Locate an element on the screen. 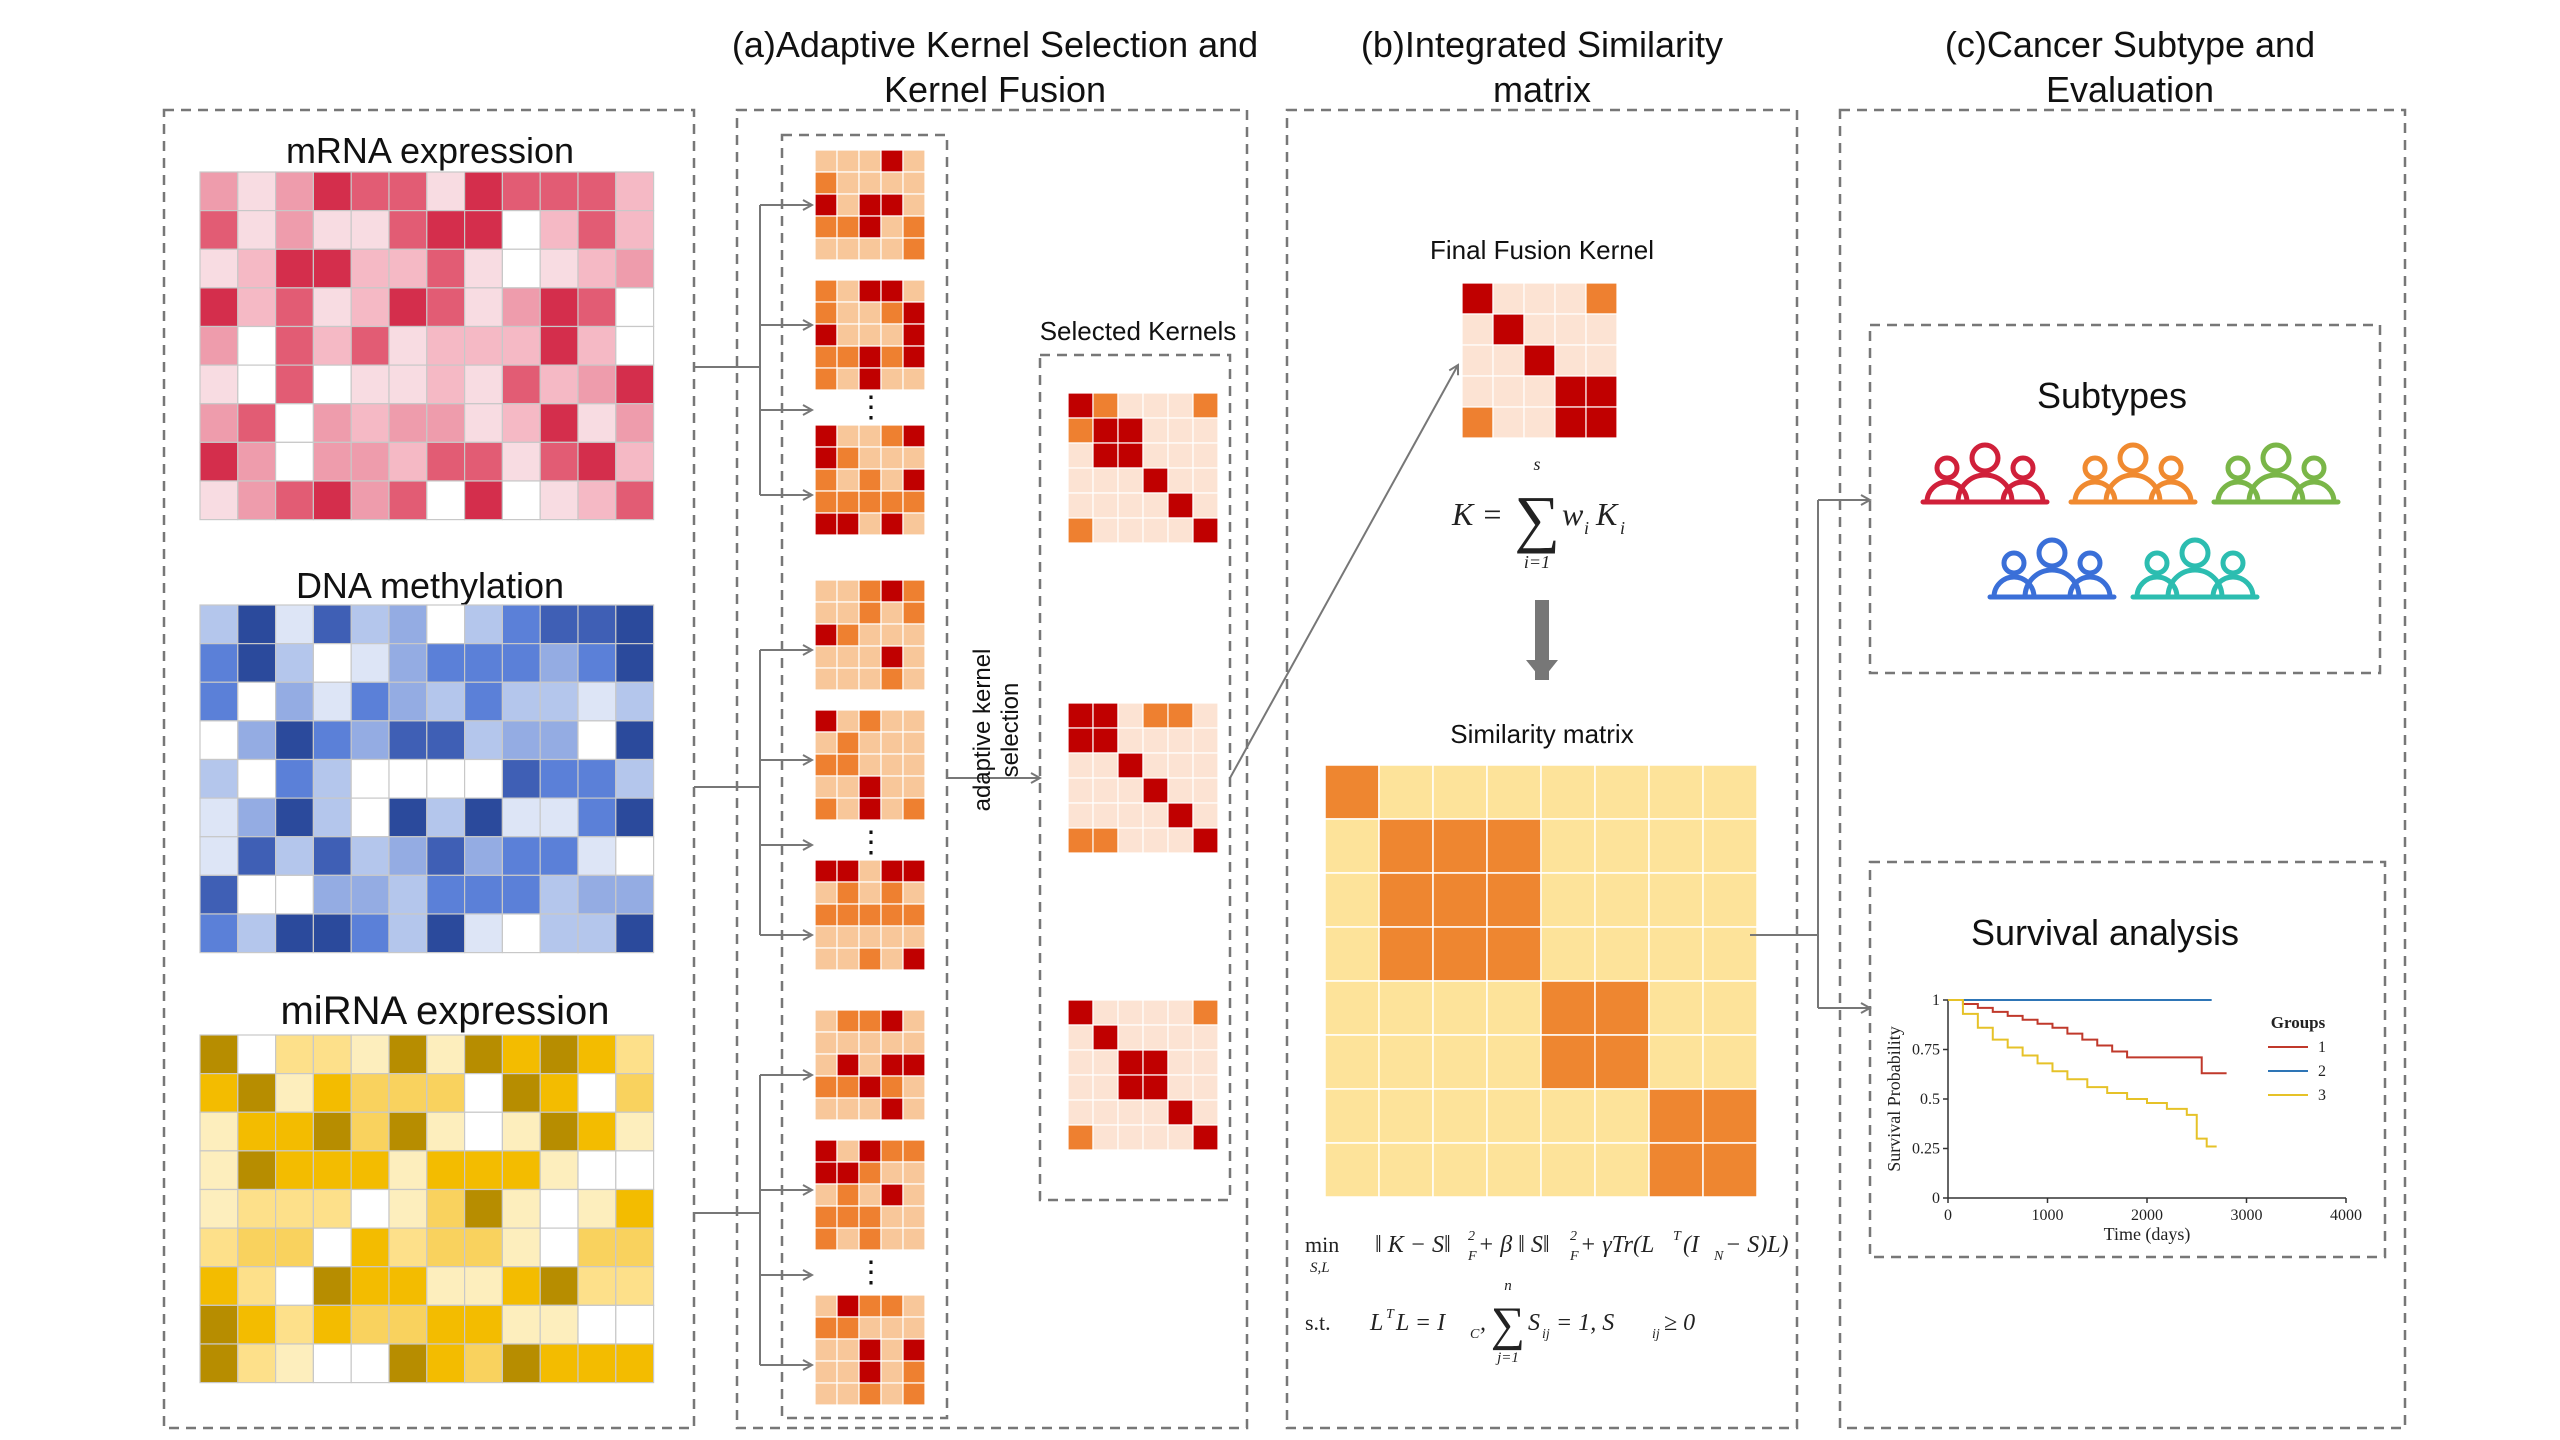 The height and width of the screenshot is (1440, 2560). kernel-candidates-frame is located at coordinates (864, 776).